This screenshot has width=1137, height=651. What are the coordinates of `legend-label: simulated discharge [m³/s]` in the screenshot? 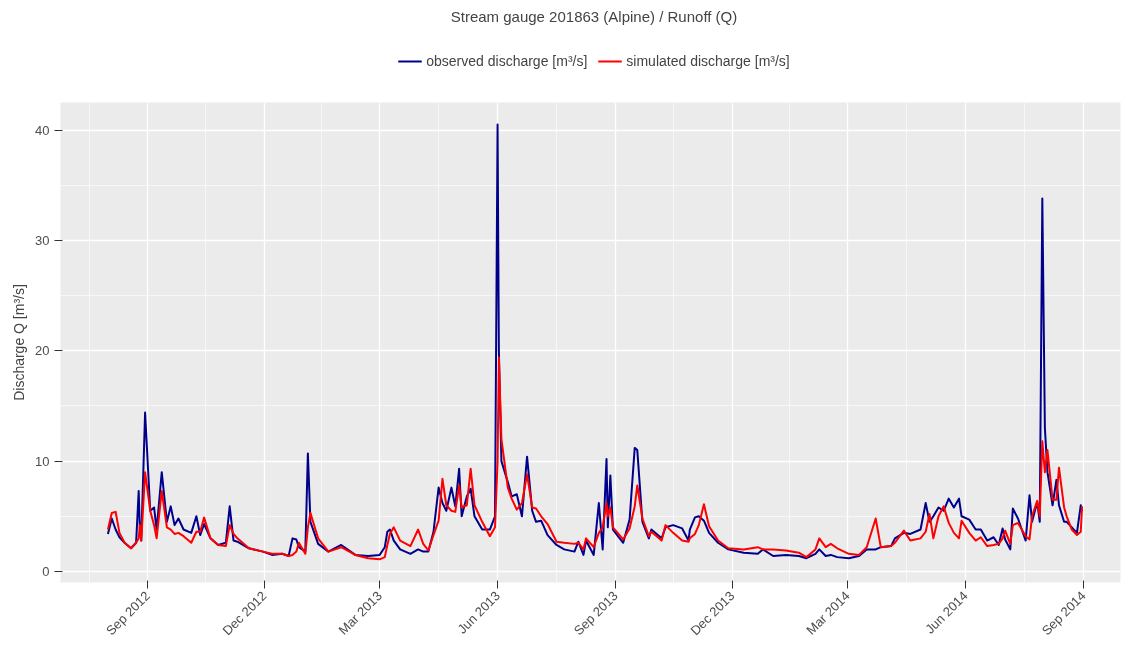 It's located at (708, 60).